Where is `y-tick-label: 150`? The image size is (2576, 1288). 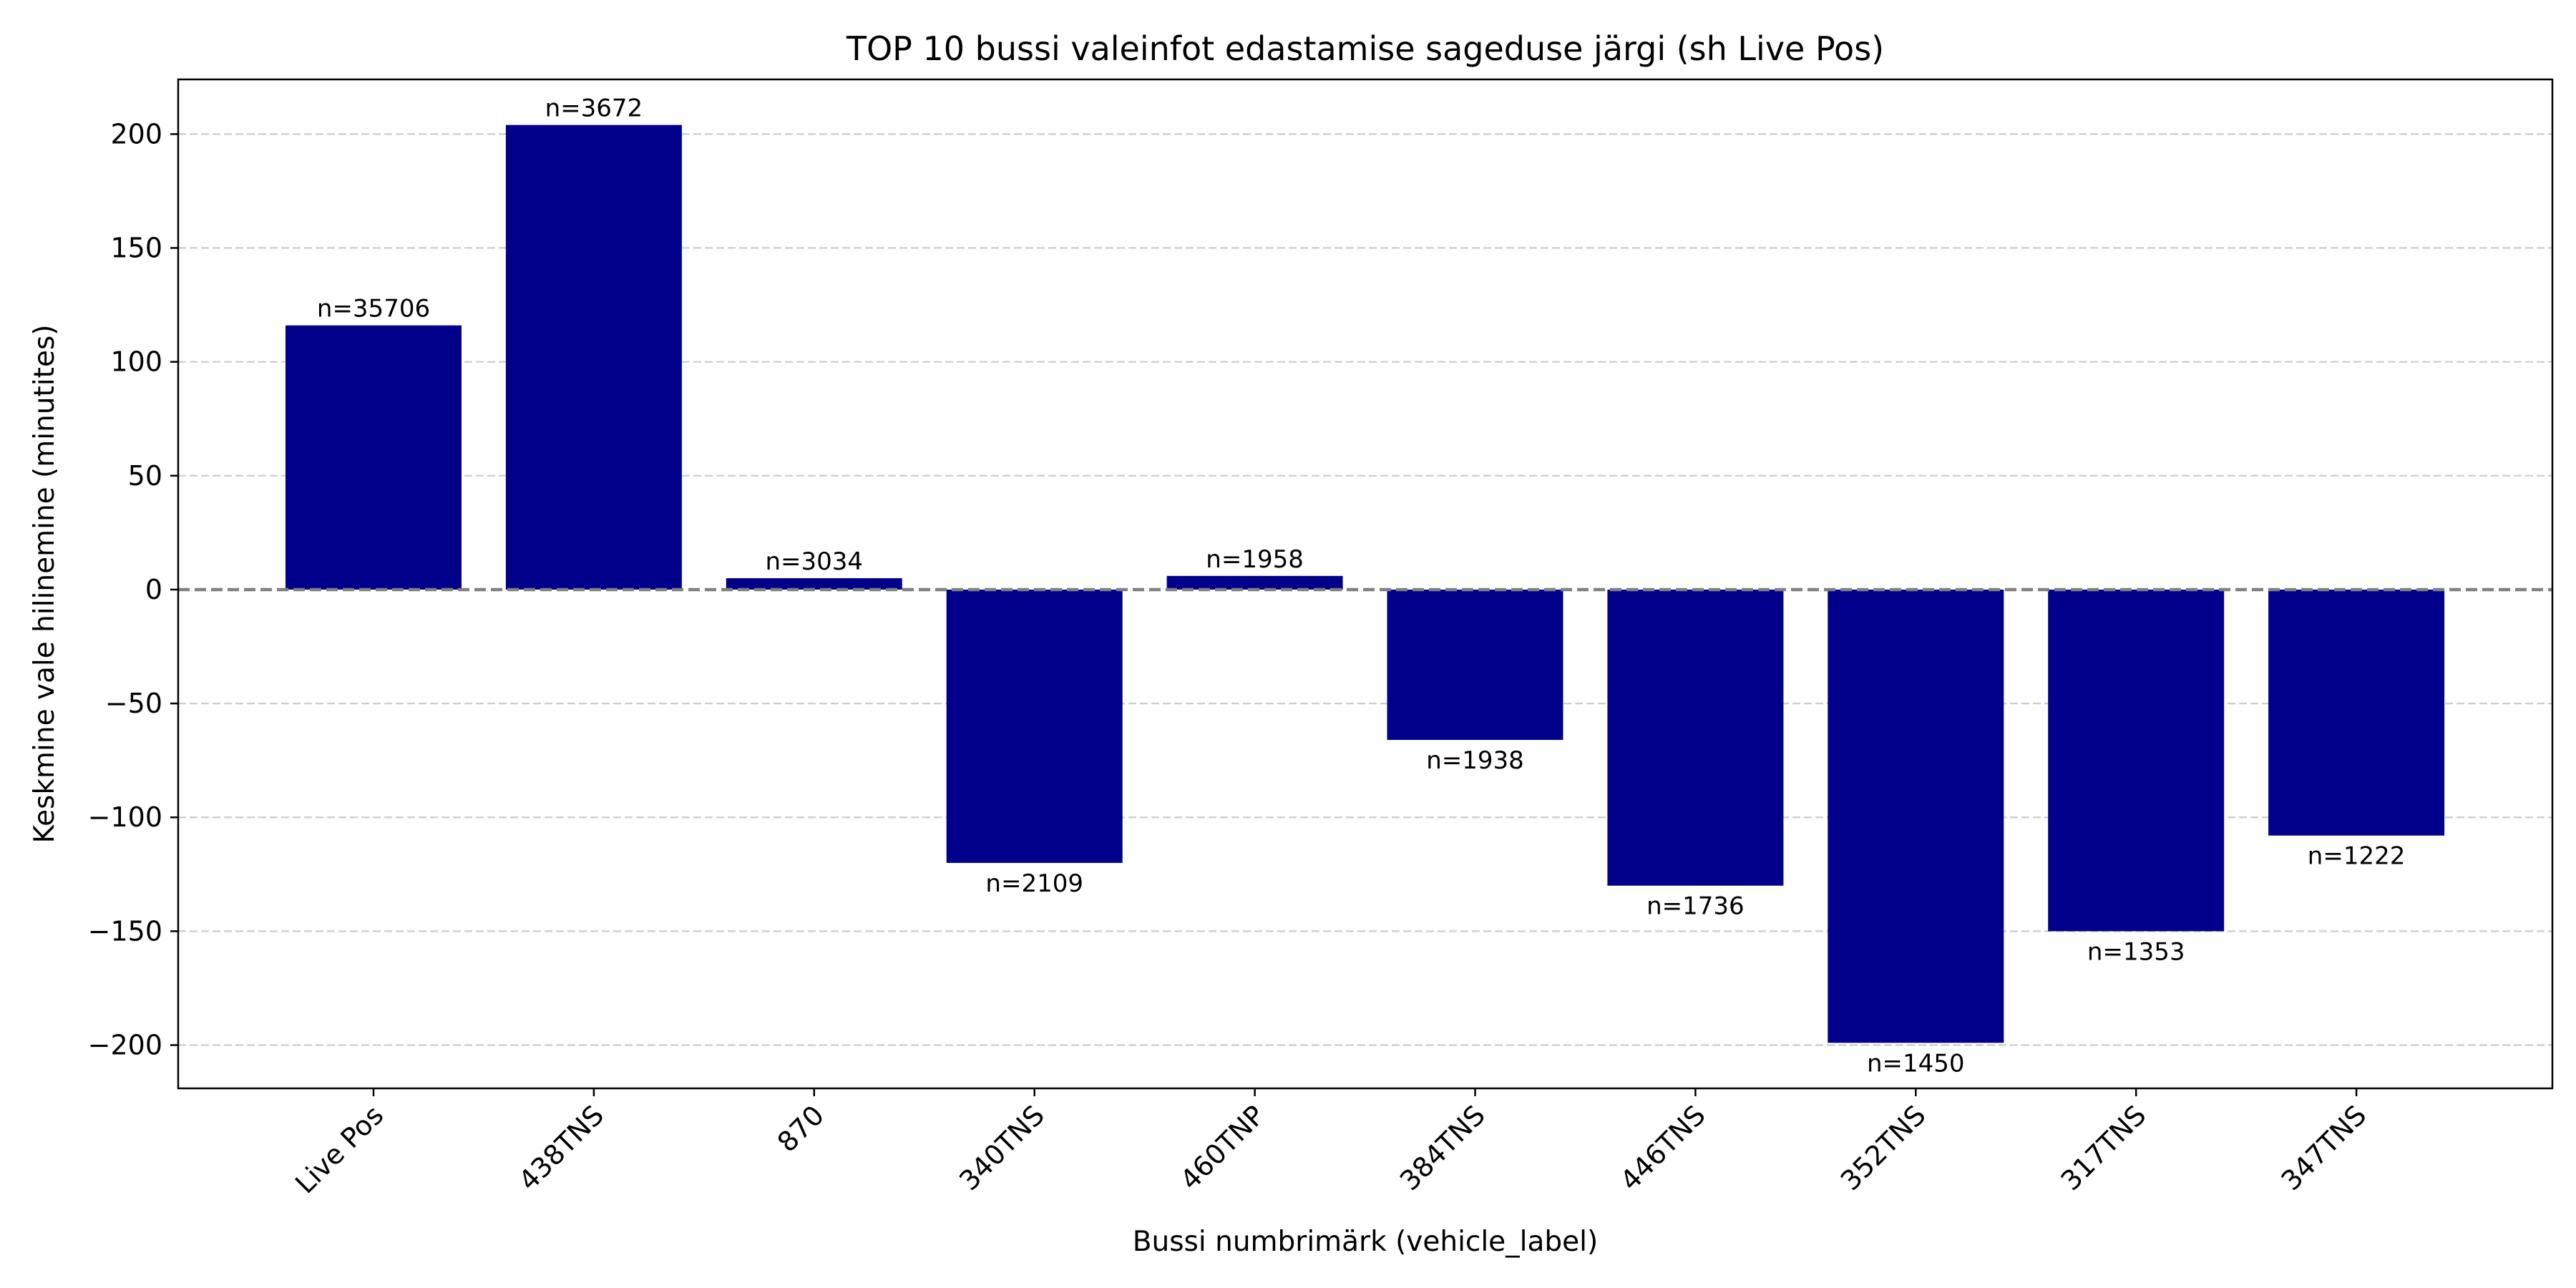
y-tick-label: 150 is located at coordinates (136, 248).